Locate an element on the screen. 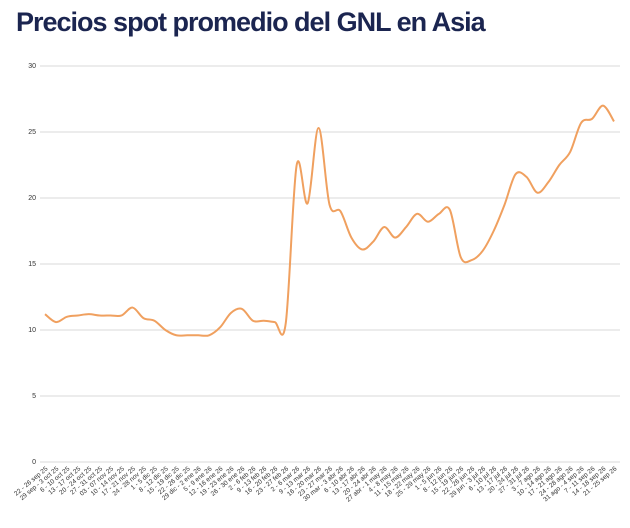 This screenshot has height=528, width=630. chart-title: Precios spot promedio del GNL en Asia is located at coordinates (251, 22).